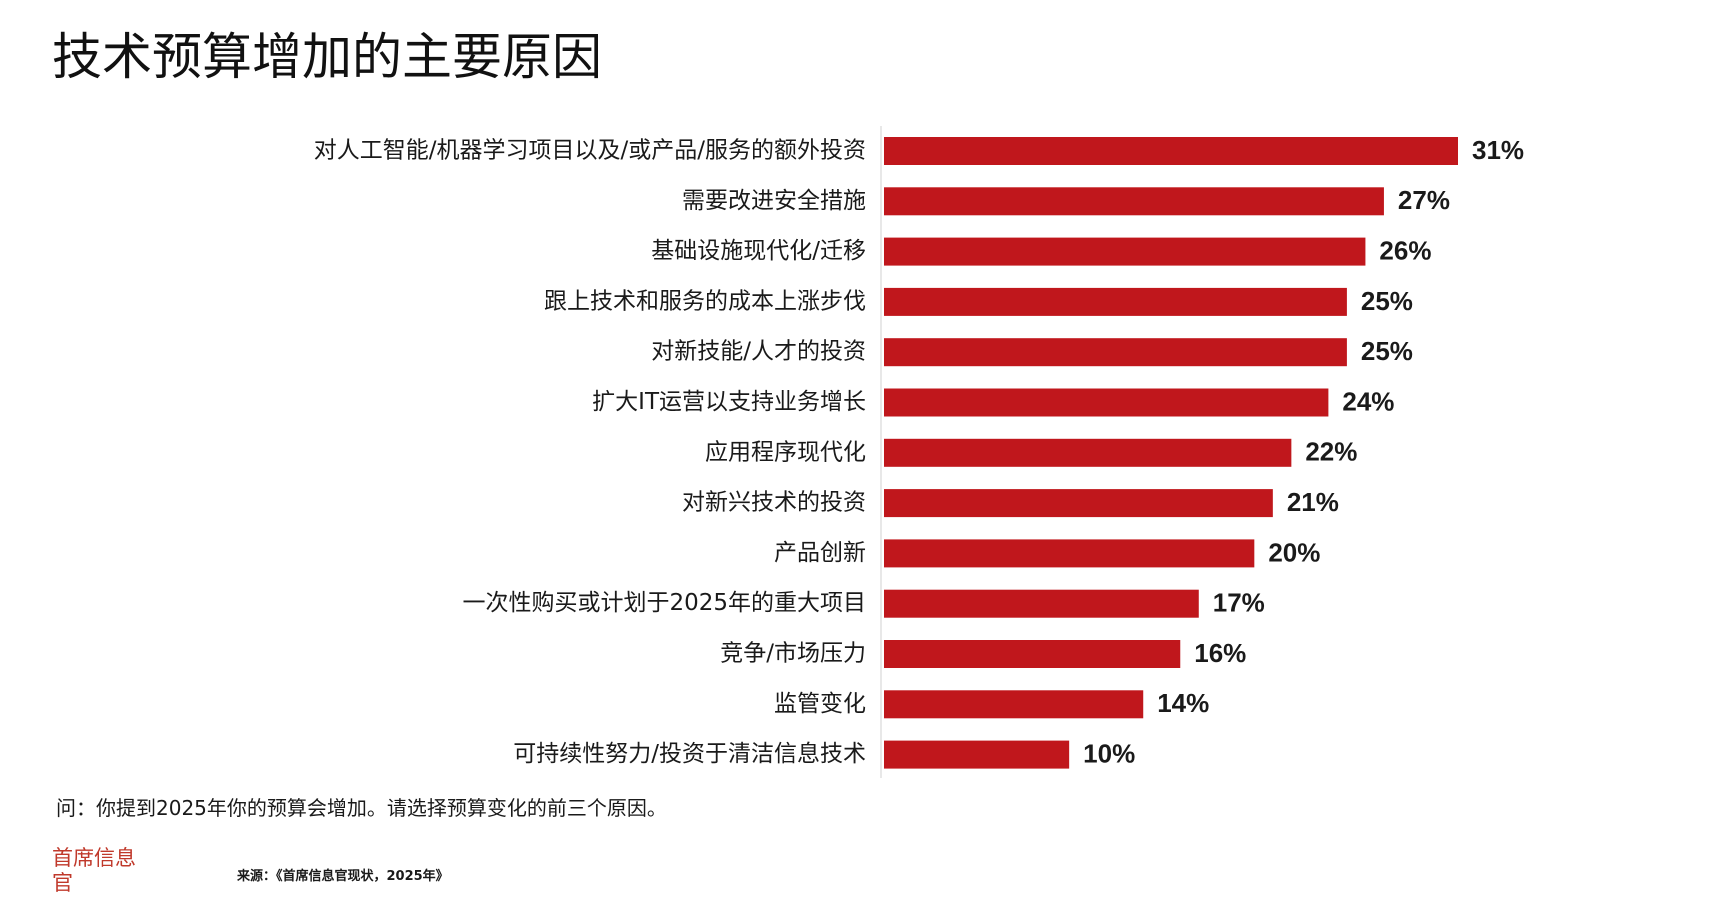 Image resolution: width=1722 pixels, height=910 pixels. What do you see at coordinates (590, 151) in the screenshot?
I see `category-label: 对人工智能/机器学习项目以及/或产品/服务的额外投资` at bounding box center [590, 151].